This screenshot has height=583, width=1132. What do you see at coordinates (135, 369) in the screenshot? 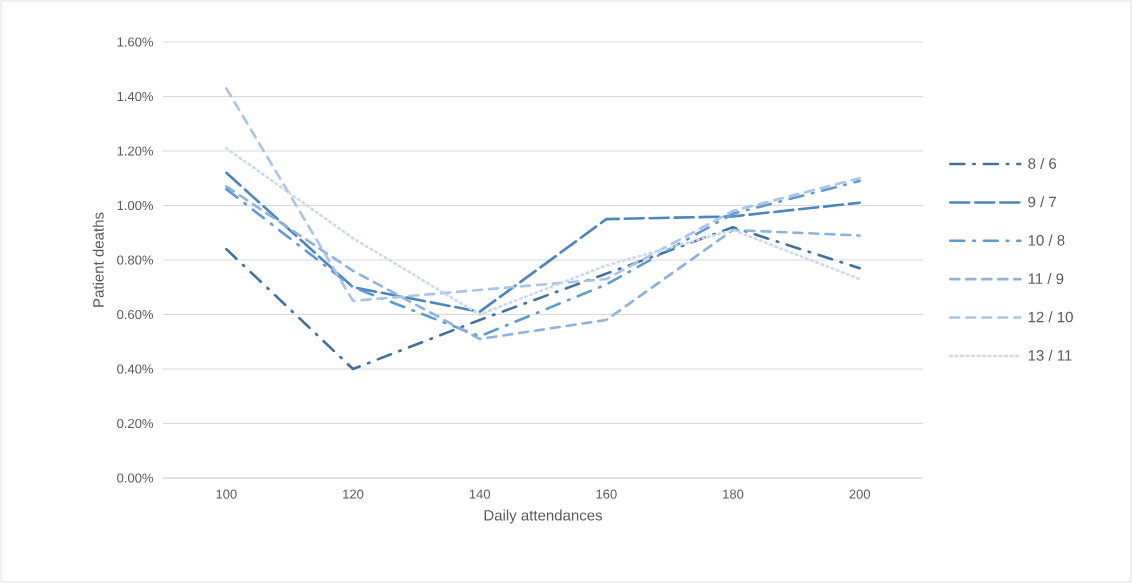
I see `y-tick-label: 0.40%` at bounding box center [135, 369].